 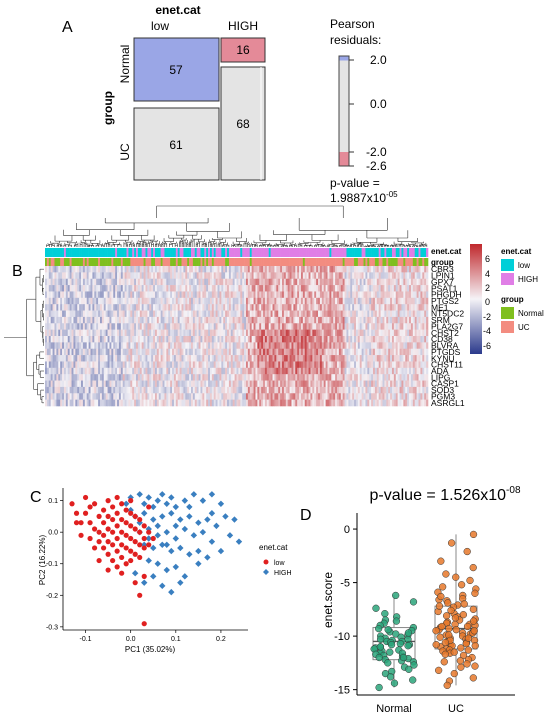 What do you see at coordinates (344, 159) in the screenshot?
I see `residuals-bar-negative` at bounding box center [344, 159].